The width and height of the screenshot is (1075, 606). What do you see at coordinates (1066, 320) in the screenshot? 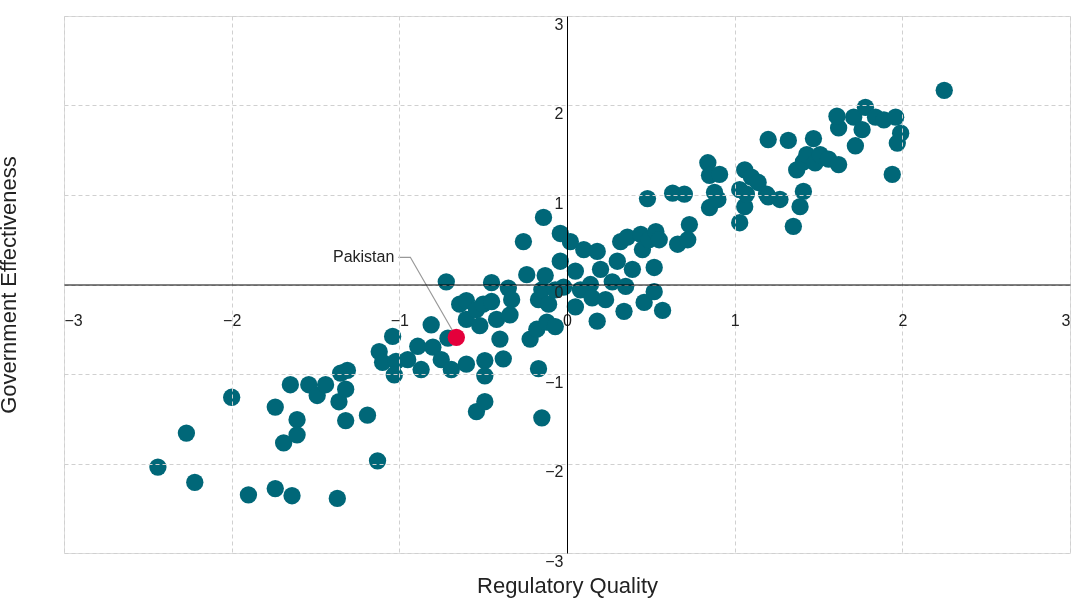
I see `x-tick-label: 3` at bounding box center [1066, 320].